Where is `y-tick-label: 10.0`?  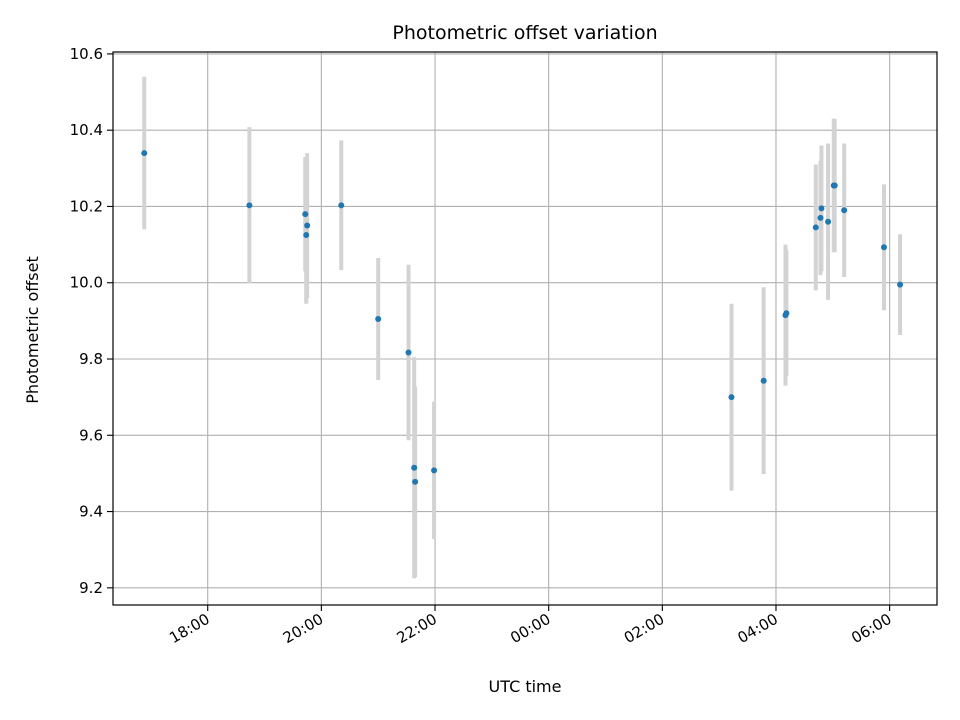 y-tick-label: 10.0 is located at coordinates (86, 283).